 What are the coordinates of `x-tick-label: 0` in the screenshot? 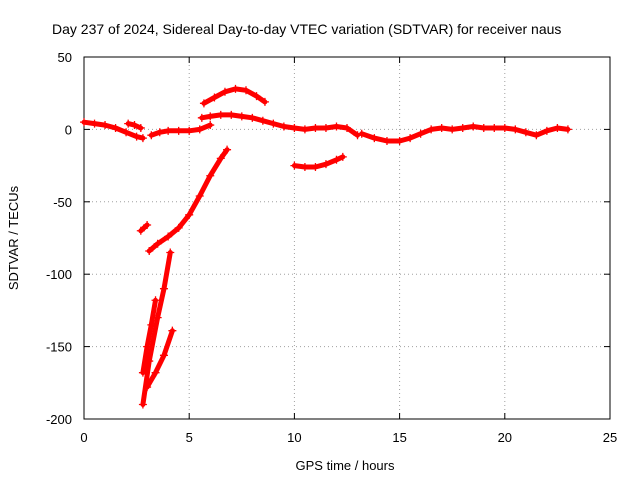 It's located at (83, 437).